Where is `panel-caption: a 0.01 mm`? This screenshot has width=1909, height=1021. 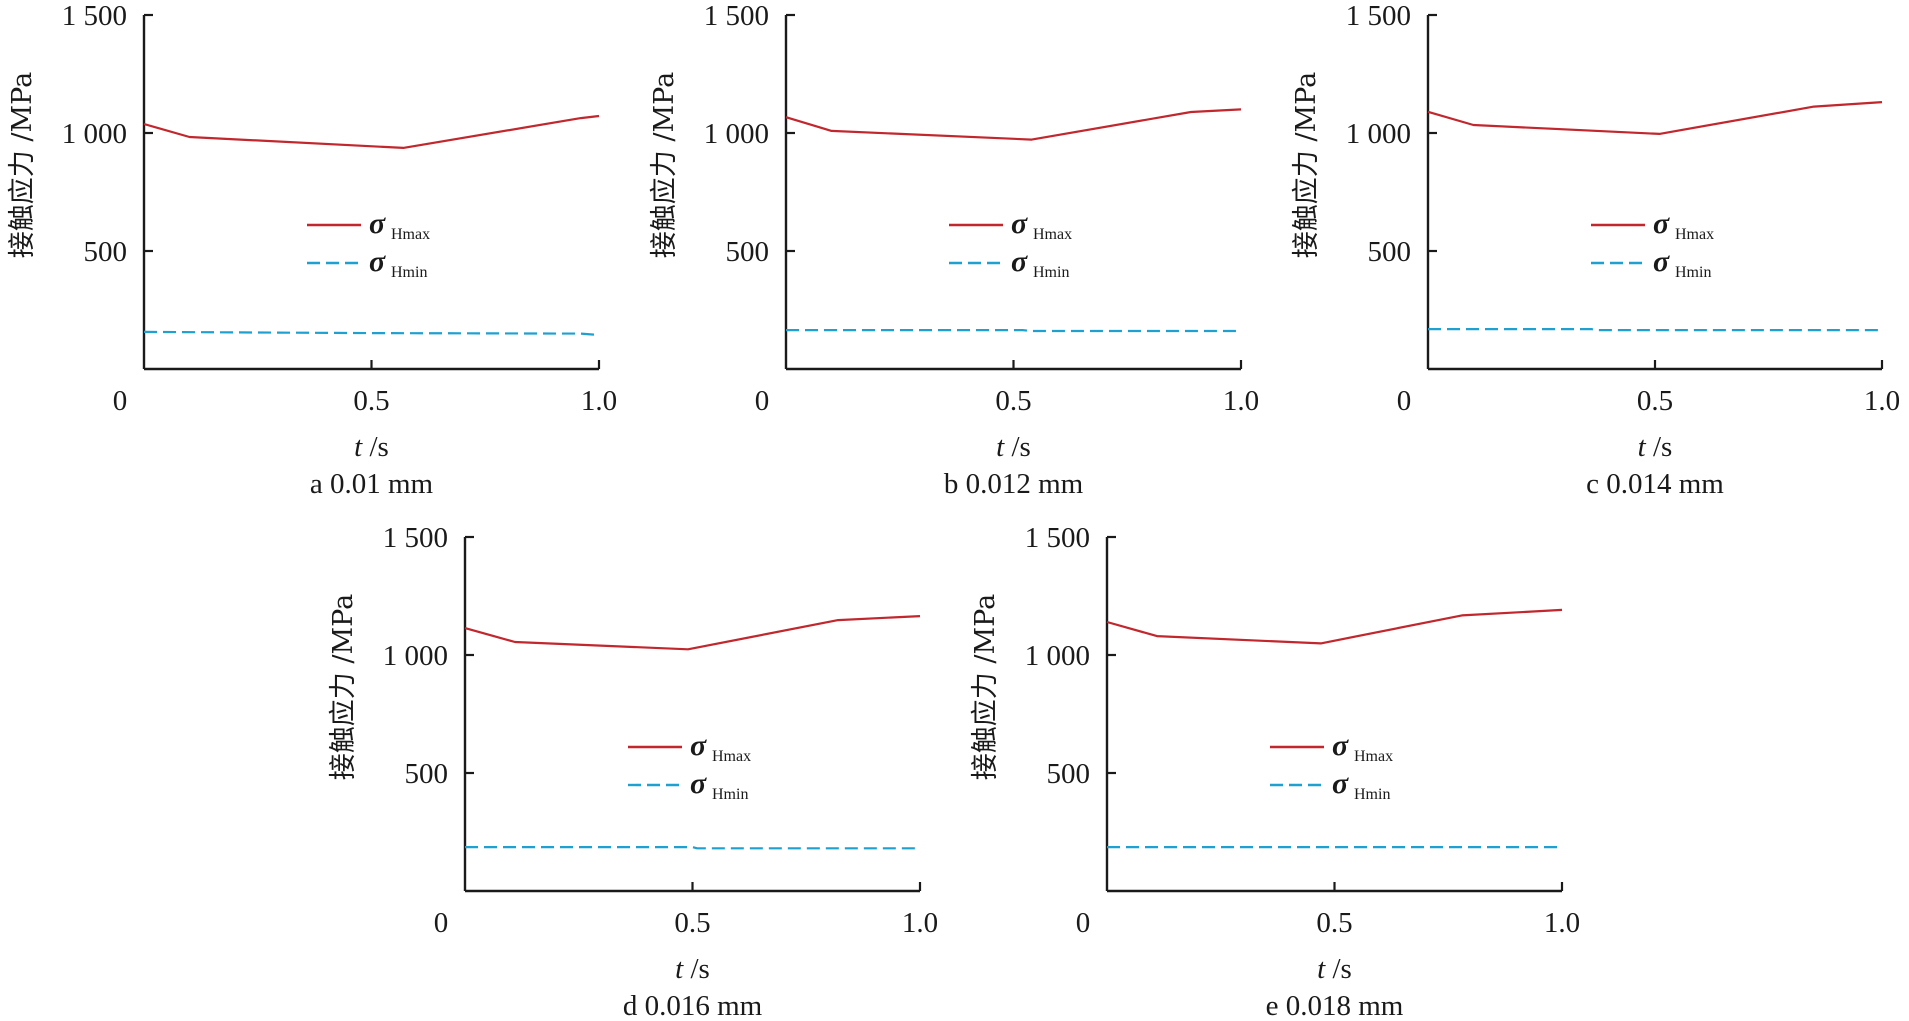
panel-caption: a 0.01 mm is located at coordinates (372, 484).